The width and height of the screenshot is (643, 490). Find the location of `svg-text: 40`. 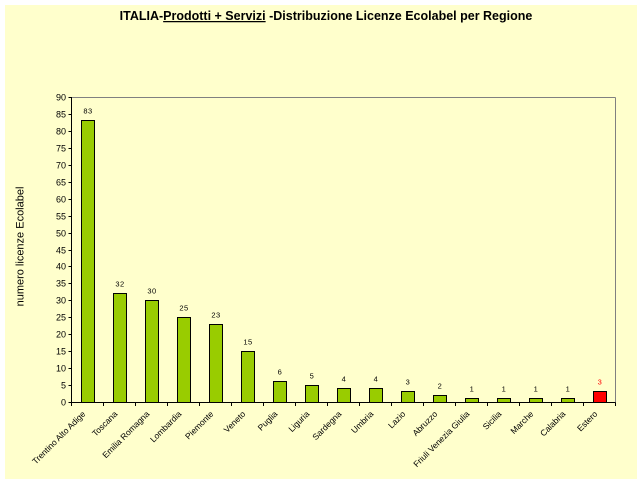

svg-text: 40 is located at coordinates (61, 267).